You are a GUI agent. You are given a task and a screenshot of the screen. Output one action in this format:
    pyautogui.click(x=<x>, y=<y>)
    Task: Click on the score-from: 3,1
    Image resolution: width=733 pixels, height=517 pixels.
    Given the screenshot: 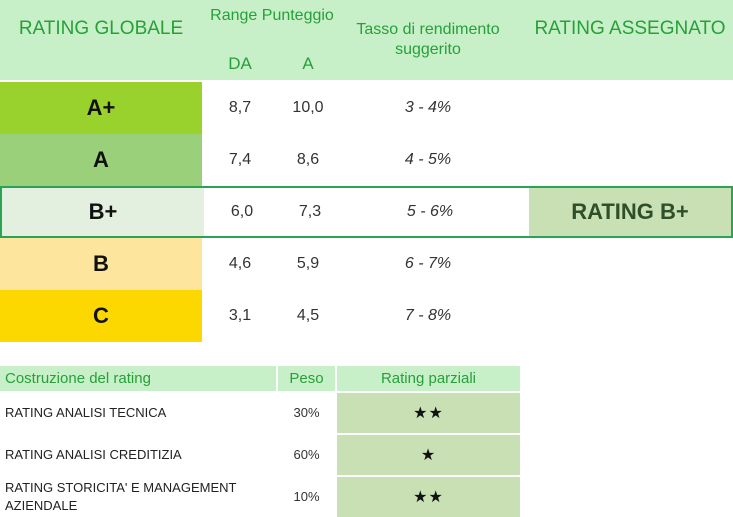 What is the action you would take?
    pyautogui.click(x=240, y=315)
    